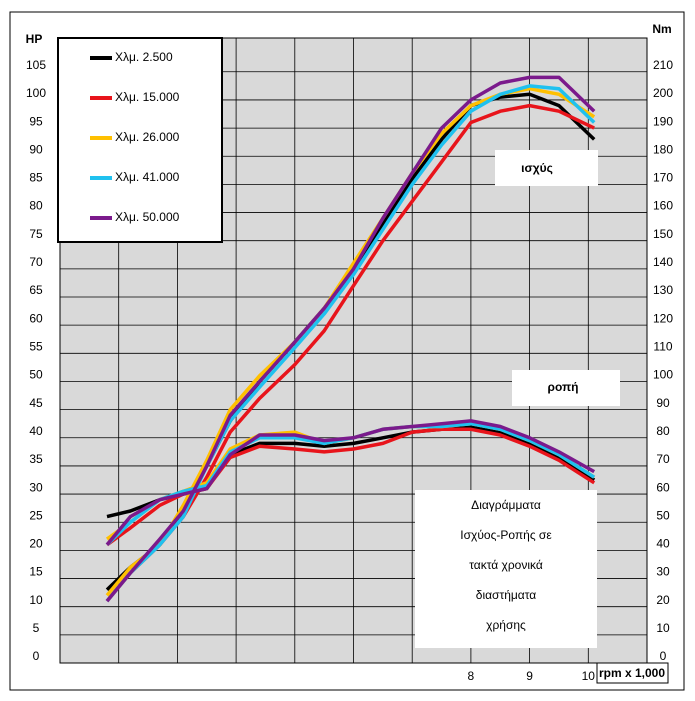  Describe the element at coordinates (506, 565) in the screenshot. I see `caption-line: τακτά χρονικά` at that location.